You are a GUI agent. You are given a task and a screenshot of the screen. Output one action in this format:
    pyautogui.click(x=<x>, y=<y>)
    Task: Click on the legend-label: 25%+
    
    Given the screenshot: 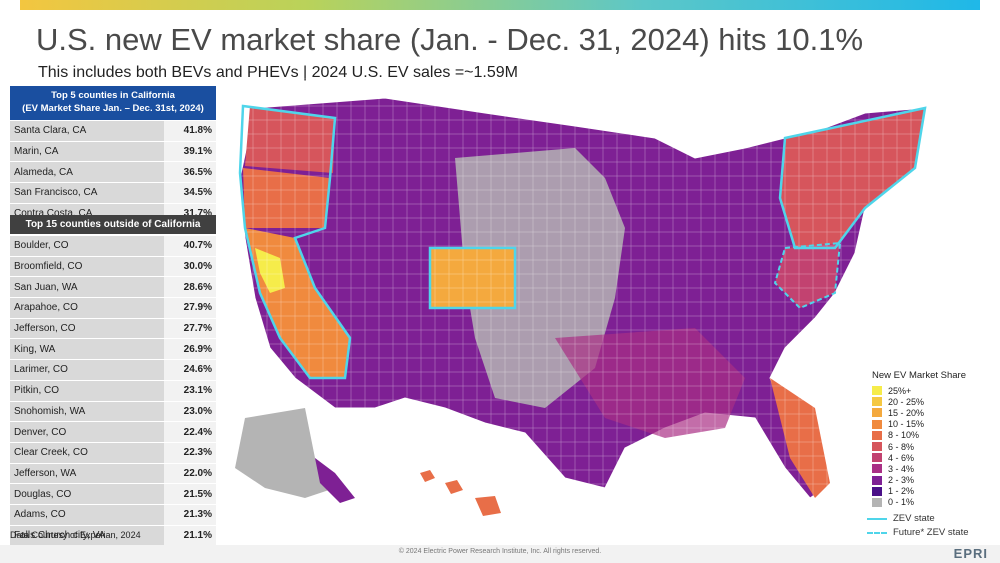 What is the action you would take?
    pyautogui.click(x=900, y=390)
    